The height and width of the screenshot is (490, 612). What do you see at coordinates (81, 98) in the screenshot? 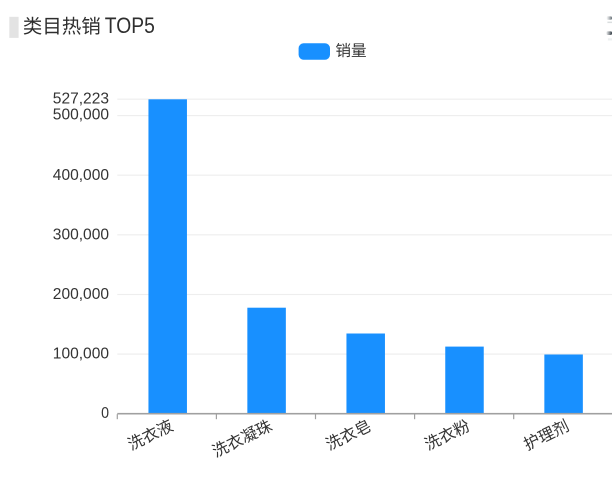
I see `svg-text: 527,223` at bounding box center [81, 98].